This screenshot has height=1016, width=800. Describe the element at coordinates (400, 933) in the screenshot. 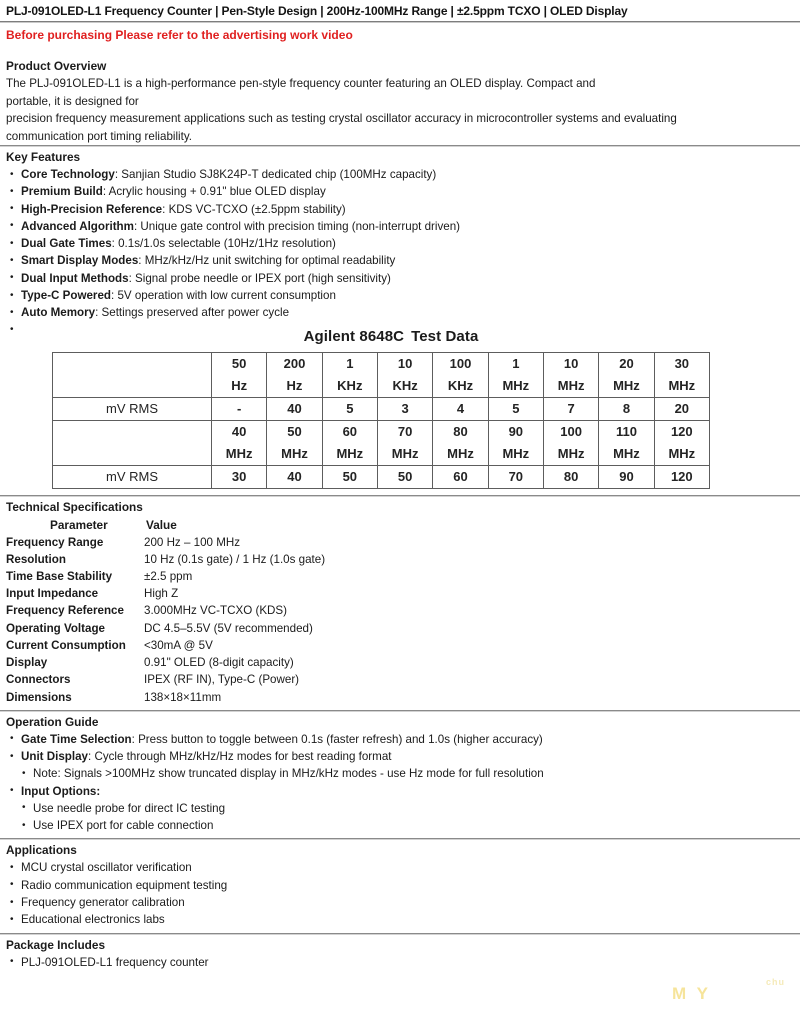

I see `divider-applications` at that location.